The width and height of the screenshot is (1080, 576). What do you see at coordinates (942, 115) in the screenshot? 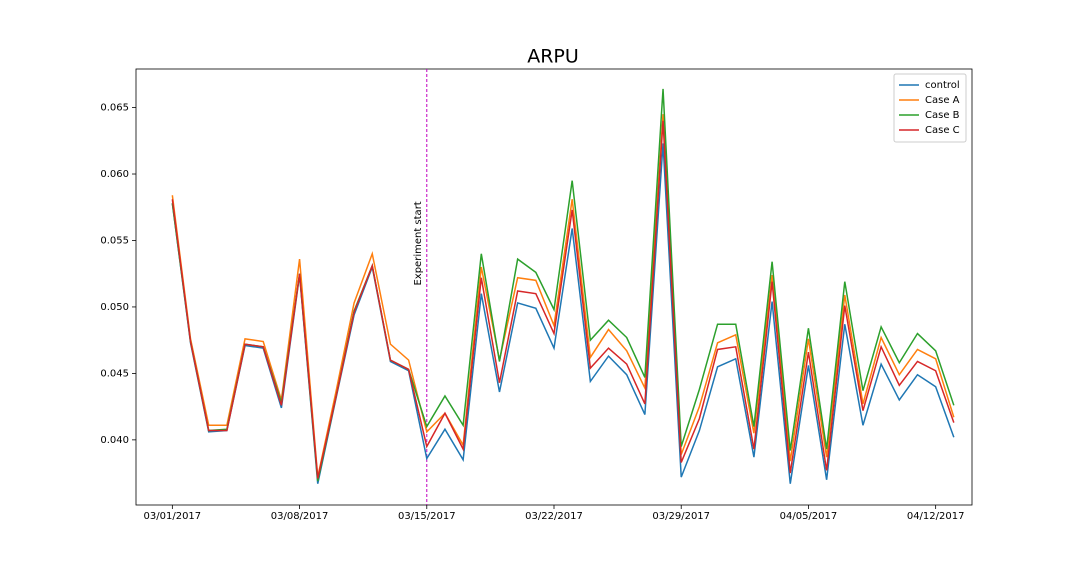
I see `legend-label: Case B` at bounding box center [942, 115].